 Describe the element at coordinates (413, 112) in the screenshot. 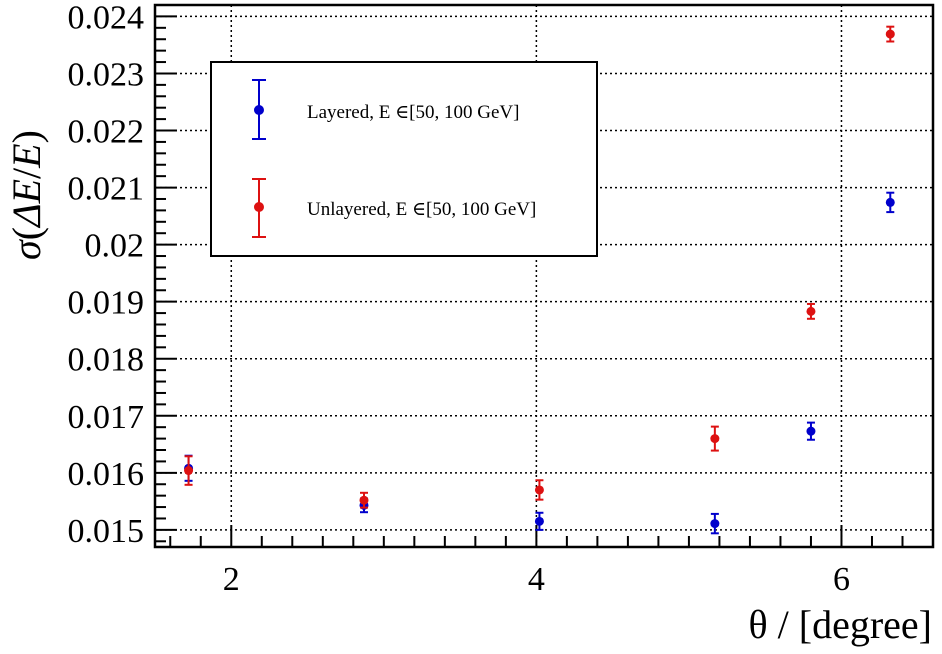

I see `legend-label: Layered, E ∈[50, 100 GeV]` at that location.